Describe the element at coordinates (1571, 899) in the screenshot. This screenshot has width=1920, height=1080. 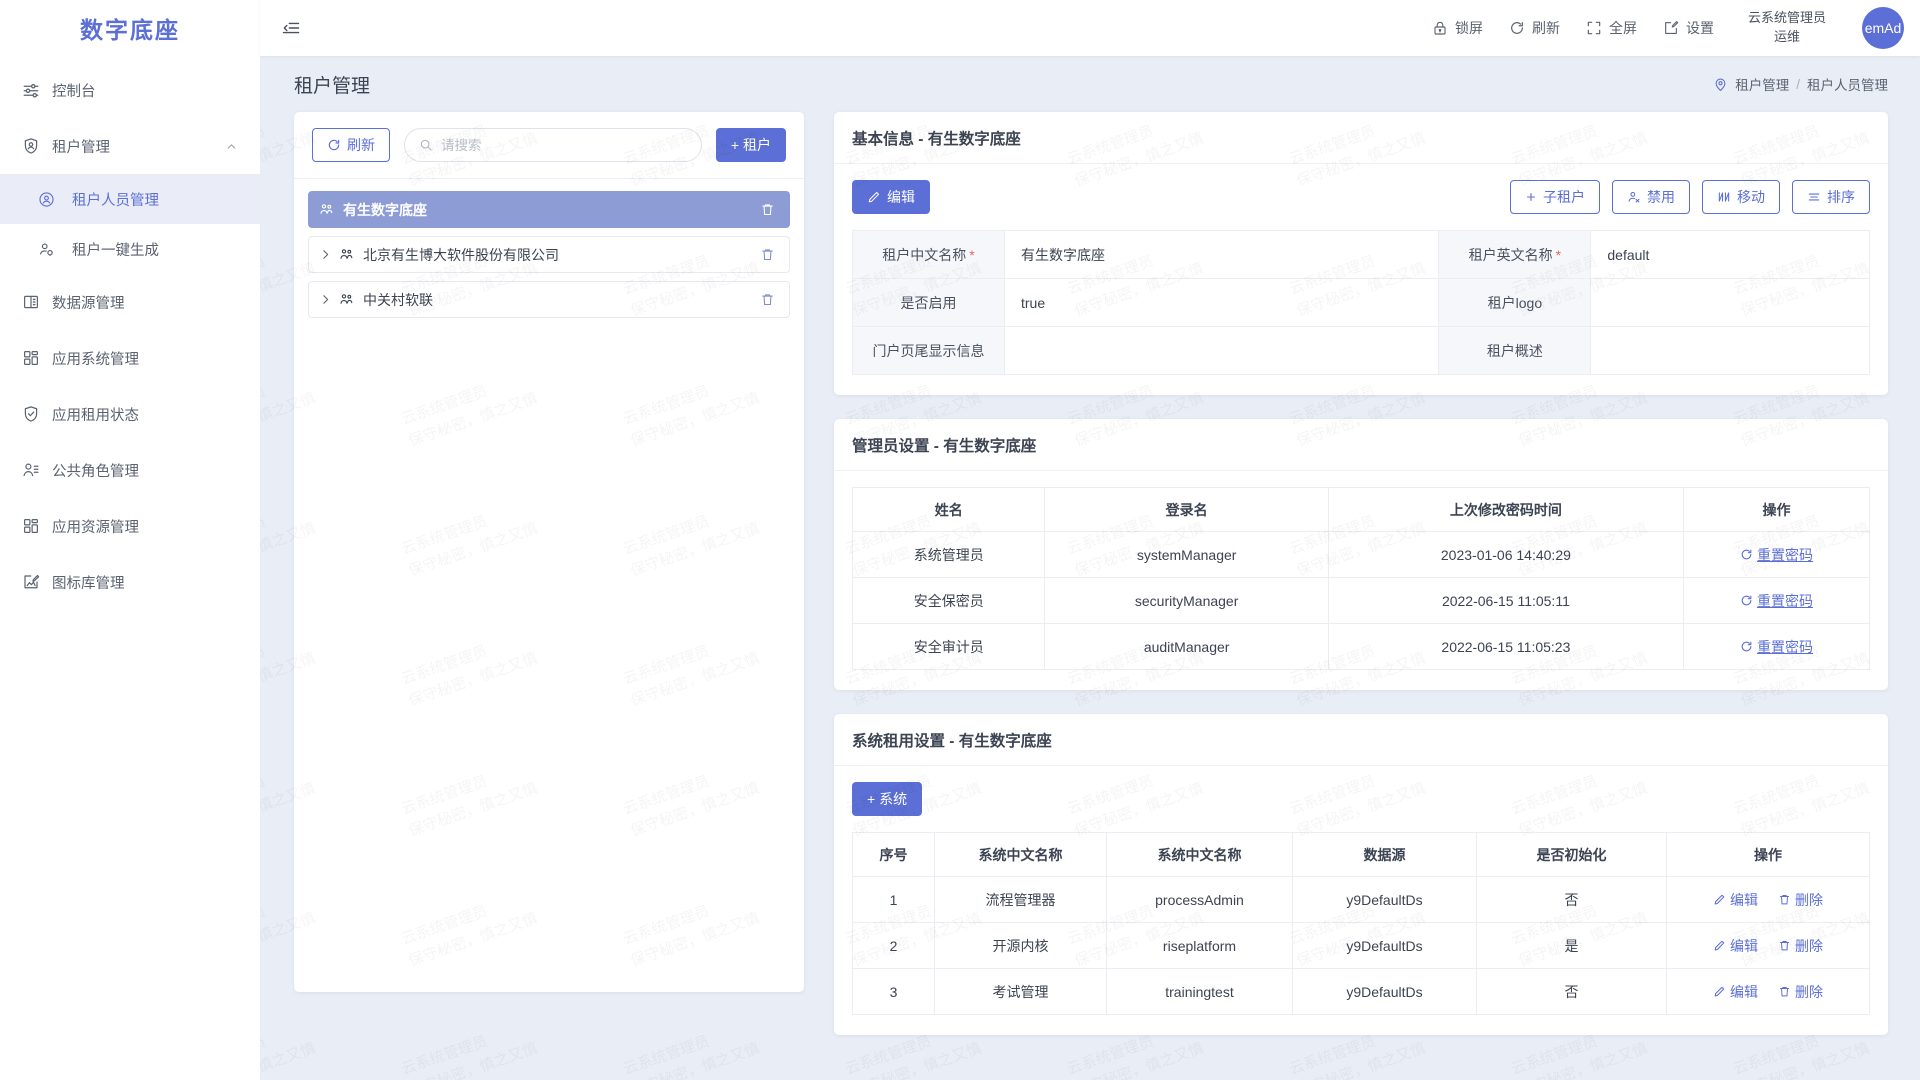
I see `cell-initialized: 否` at that location.